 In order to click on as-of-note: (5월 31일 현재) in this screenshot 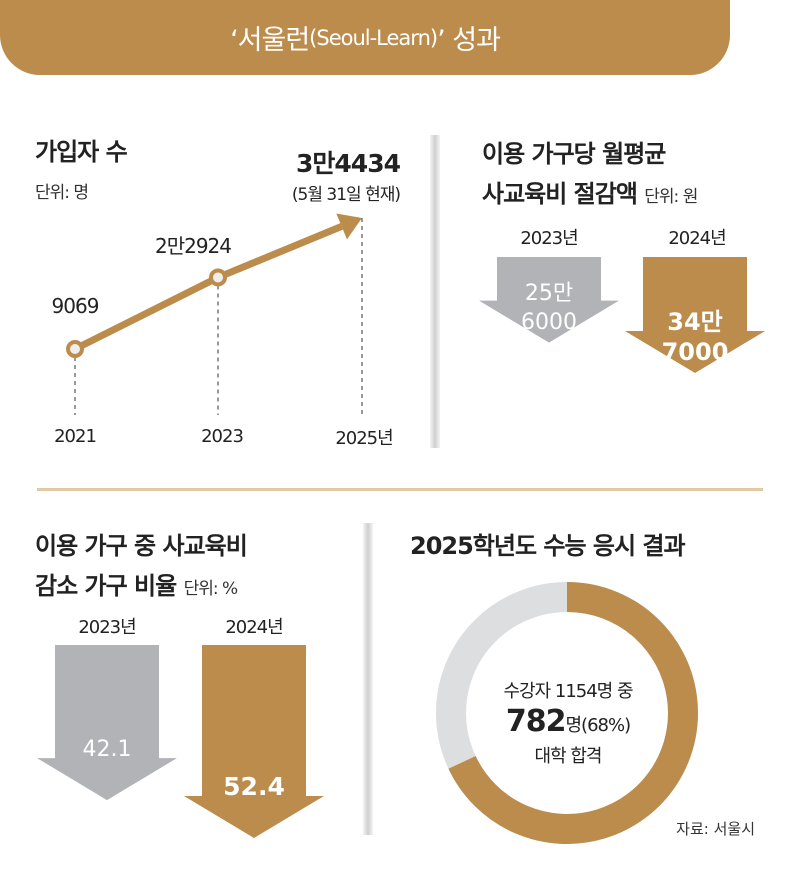, I will do `click(346, 195)`.